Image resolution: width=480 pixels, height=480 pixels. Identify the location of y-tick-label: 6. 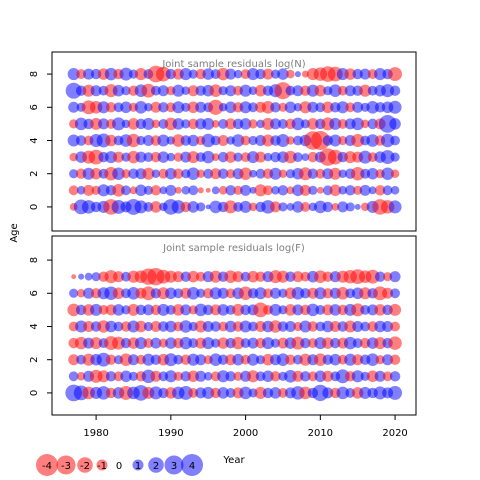
(34, 293).